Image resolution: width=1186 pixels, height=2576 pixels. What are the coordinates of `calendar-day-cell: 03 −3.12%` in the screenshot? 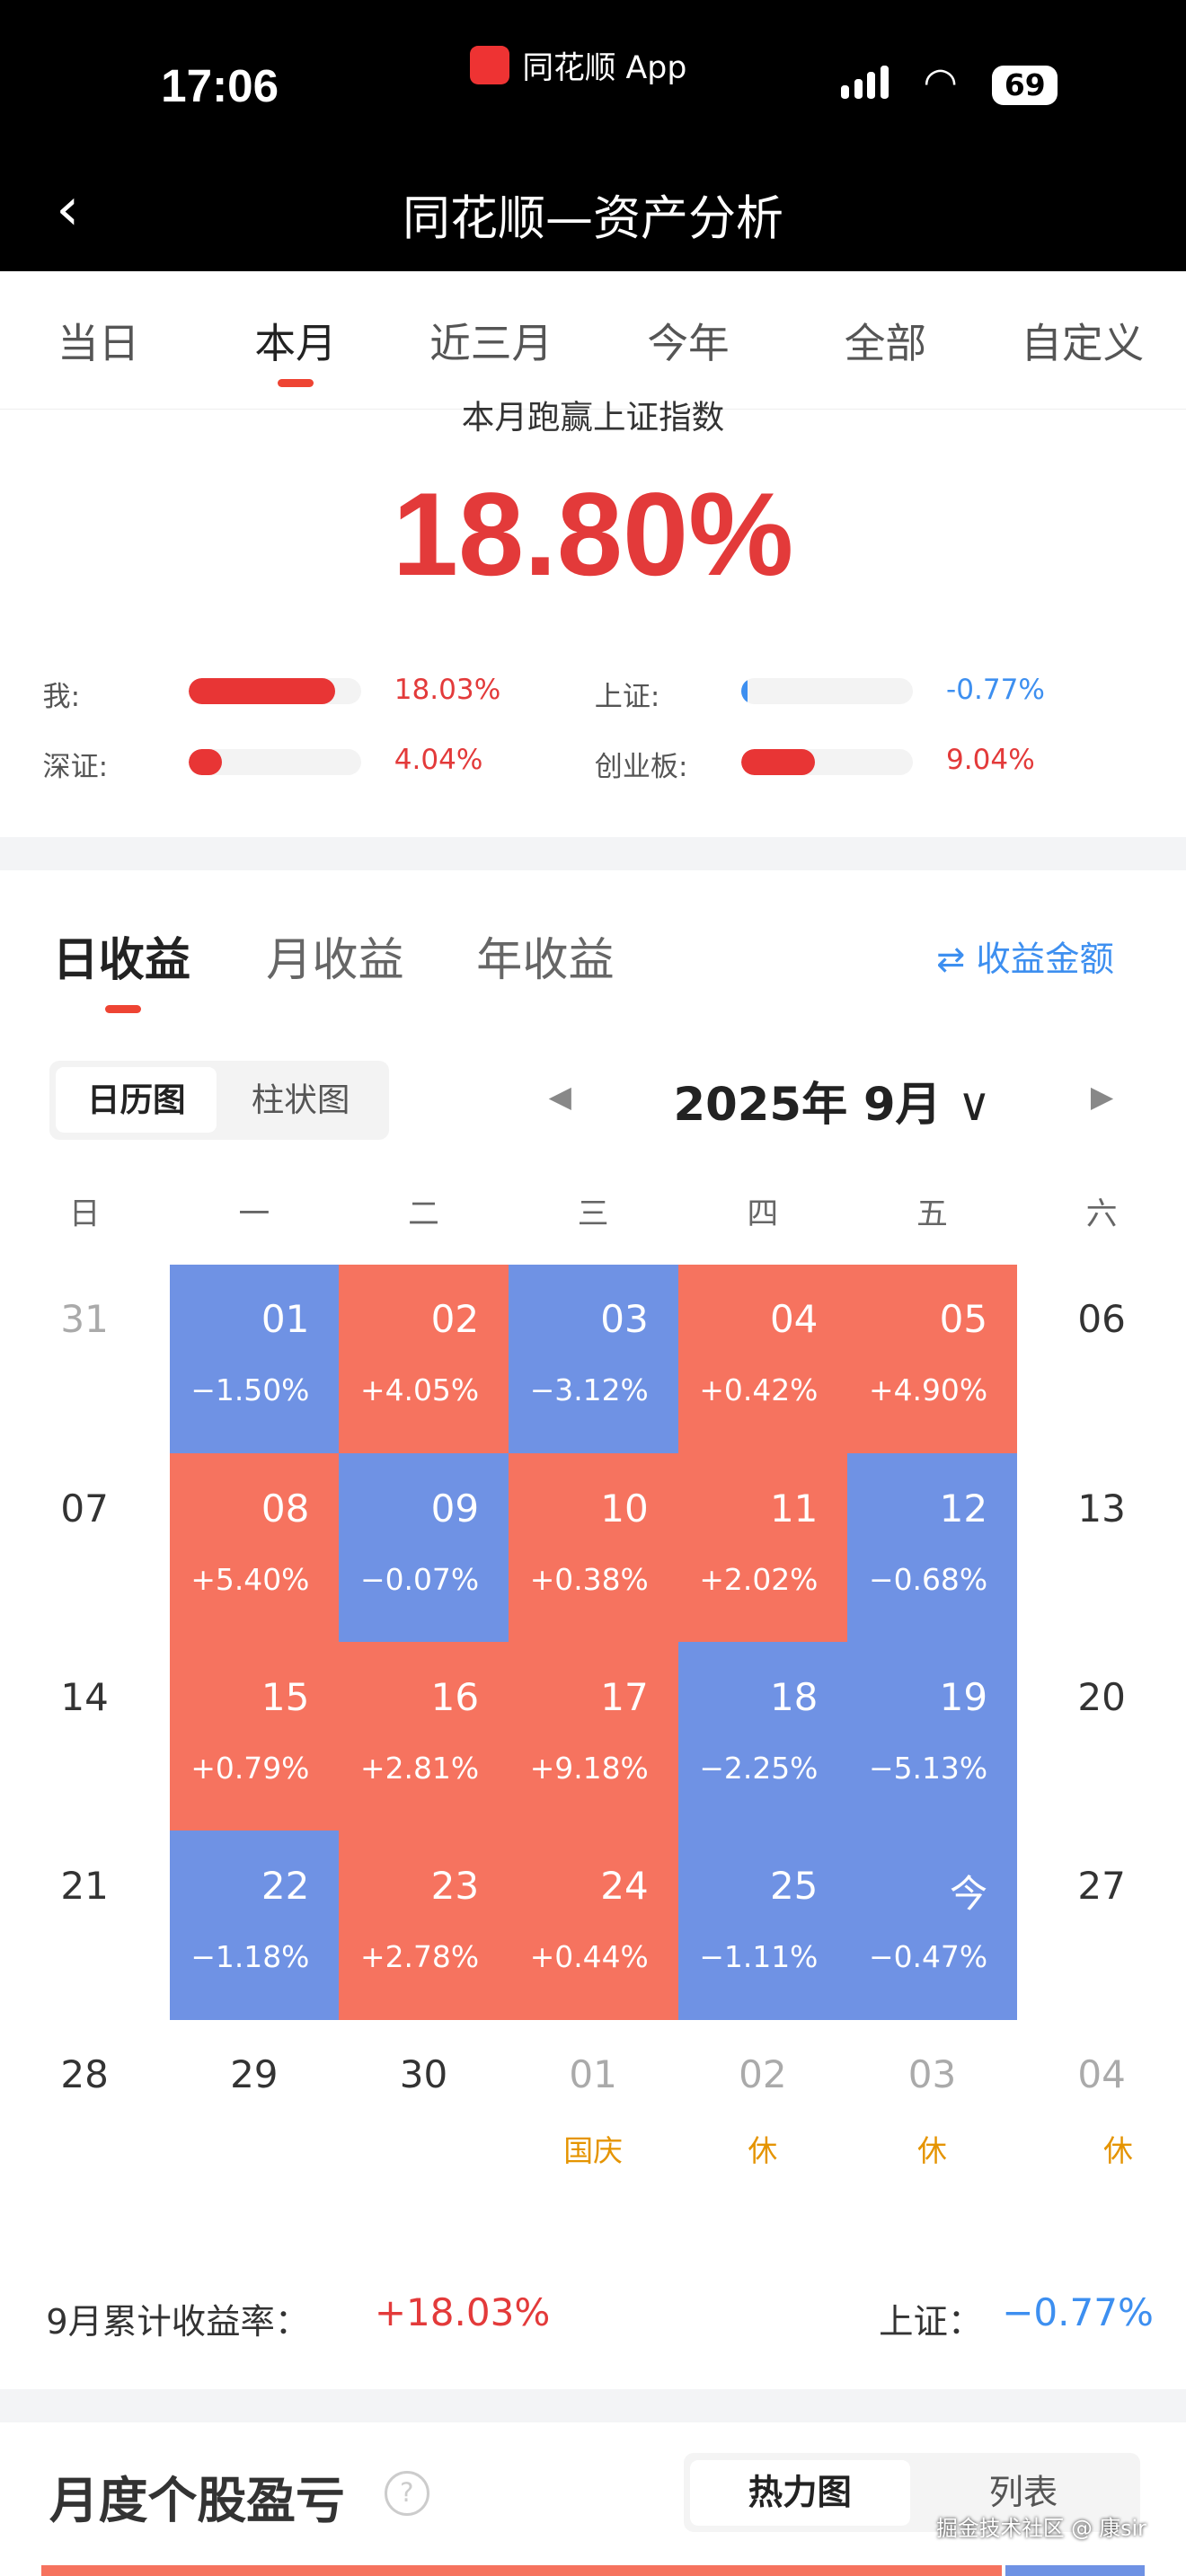 It's located at (593, 1358).